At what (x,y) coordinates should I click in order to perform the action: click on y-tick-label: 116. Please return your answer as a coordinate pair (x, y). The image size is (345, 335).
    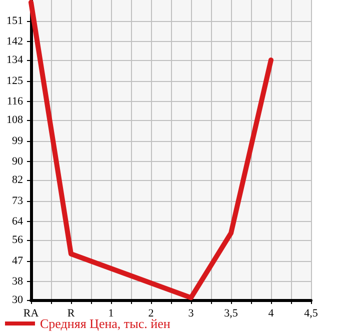
    Looking at the image, I should click on (15, 102).